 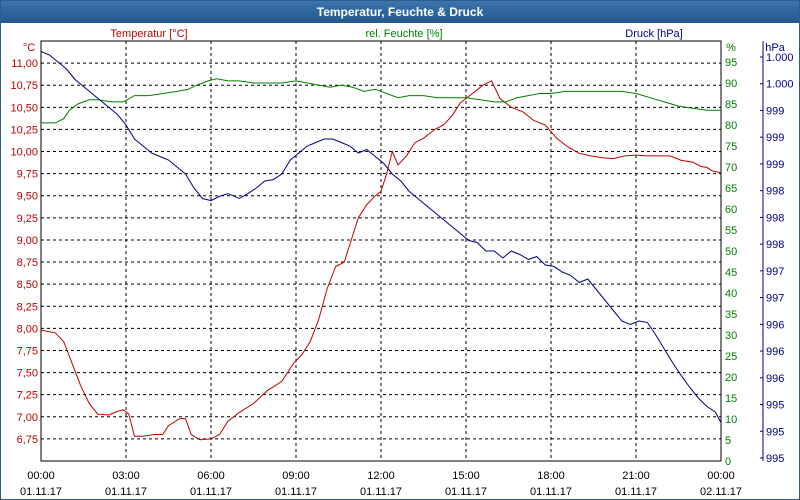 What do you see at coordinates (731, 105) in the screenshot?
I see `humidity-tick-label: 85` at bounding box center [731, 105].